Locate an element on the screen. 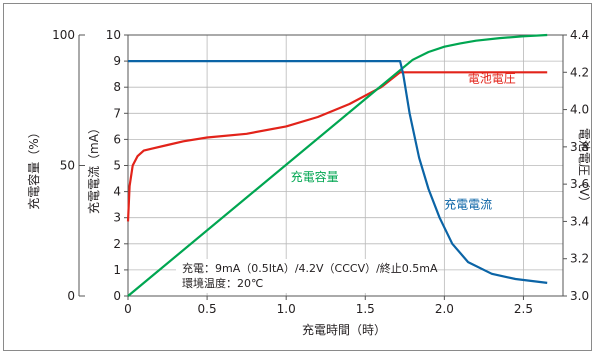 Image resolution: width=595 pixels, height=356 pixels. current-tick-label: 6 is located at coordinates (117, 139).